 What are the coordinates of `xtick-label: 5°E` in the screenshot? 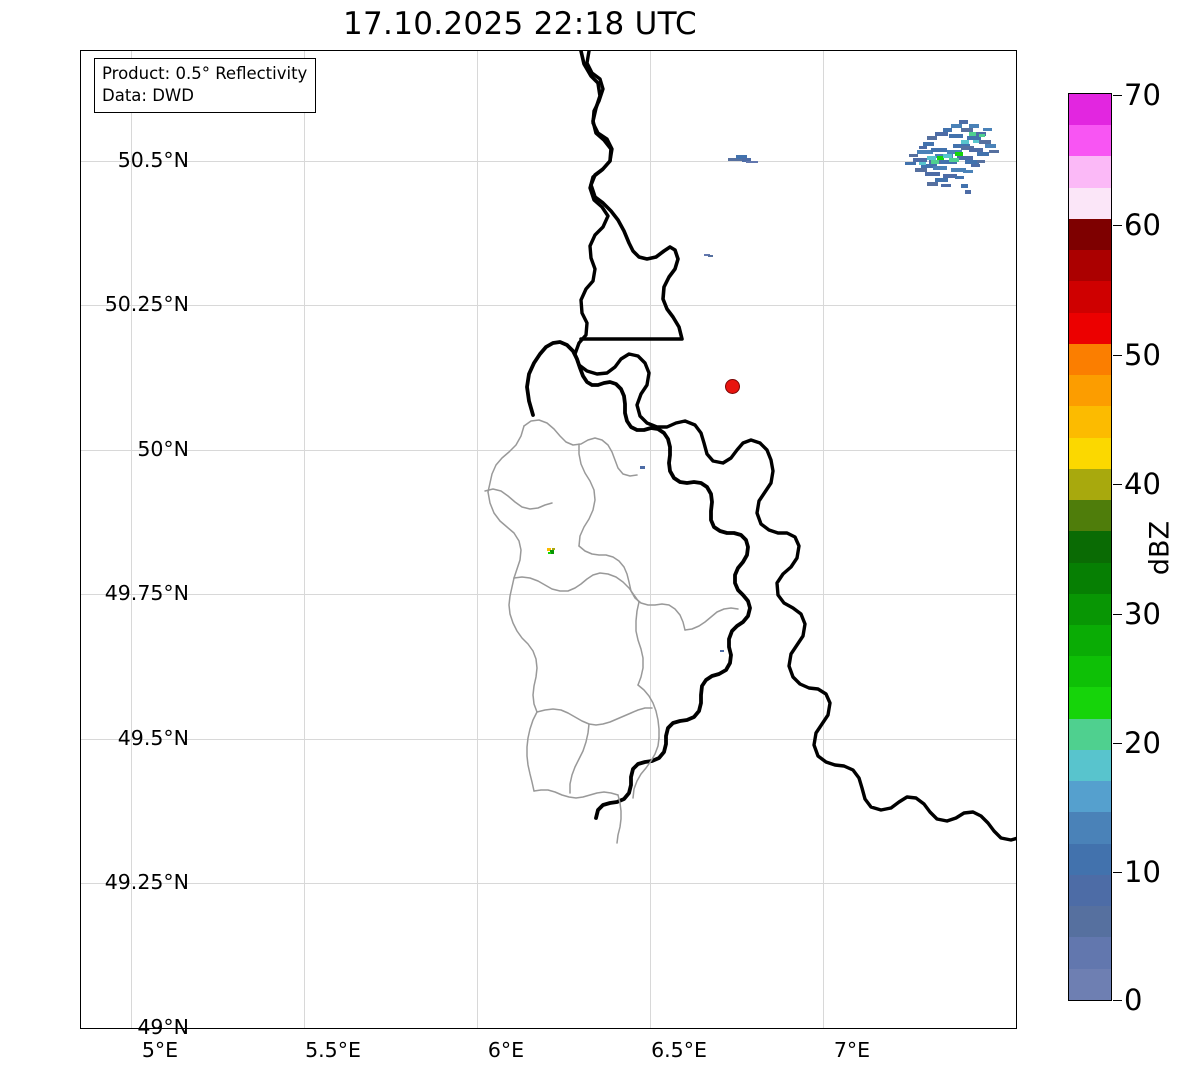 It's located at (160, 1050).